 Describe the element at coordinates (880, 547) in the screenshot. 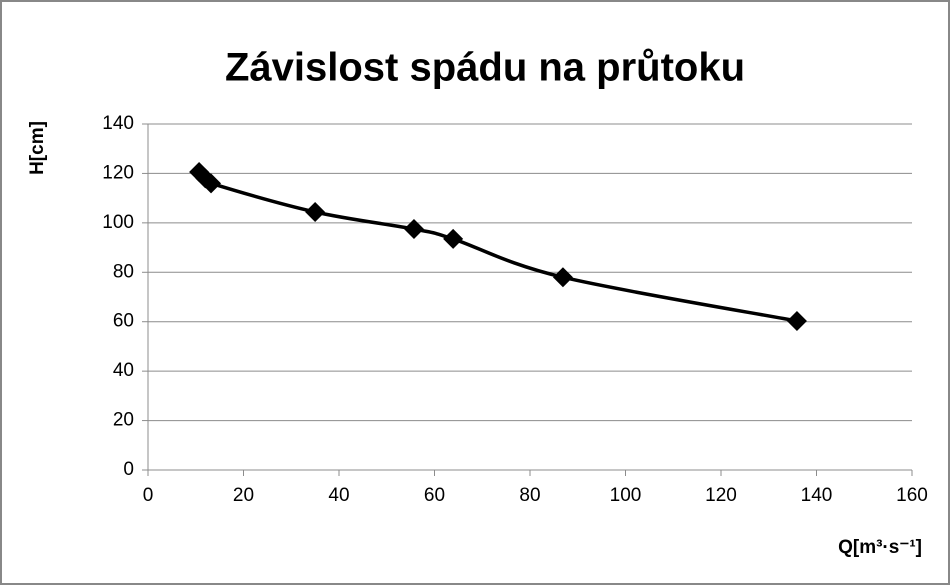

I see `x-axis-label: Q[m³·s⁻¹]` at that location.